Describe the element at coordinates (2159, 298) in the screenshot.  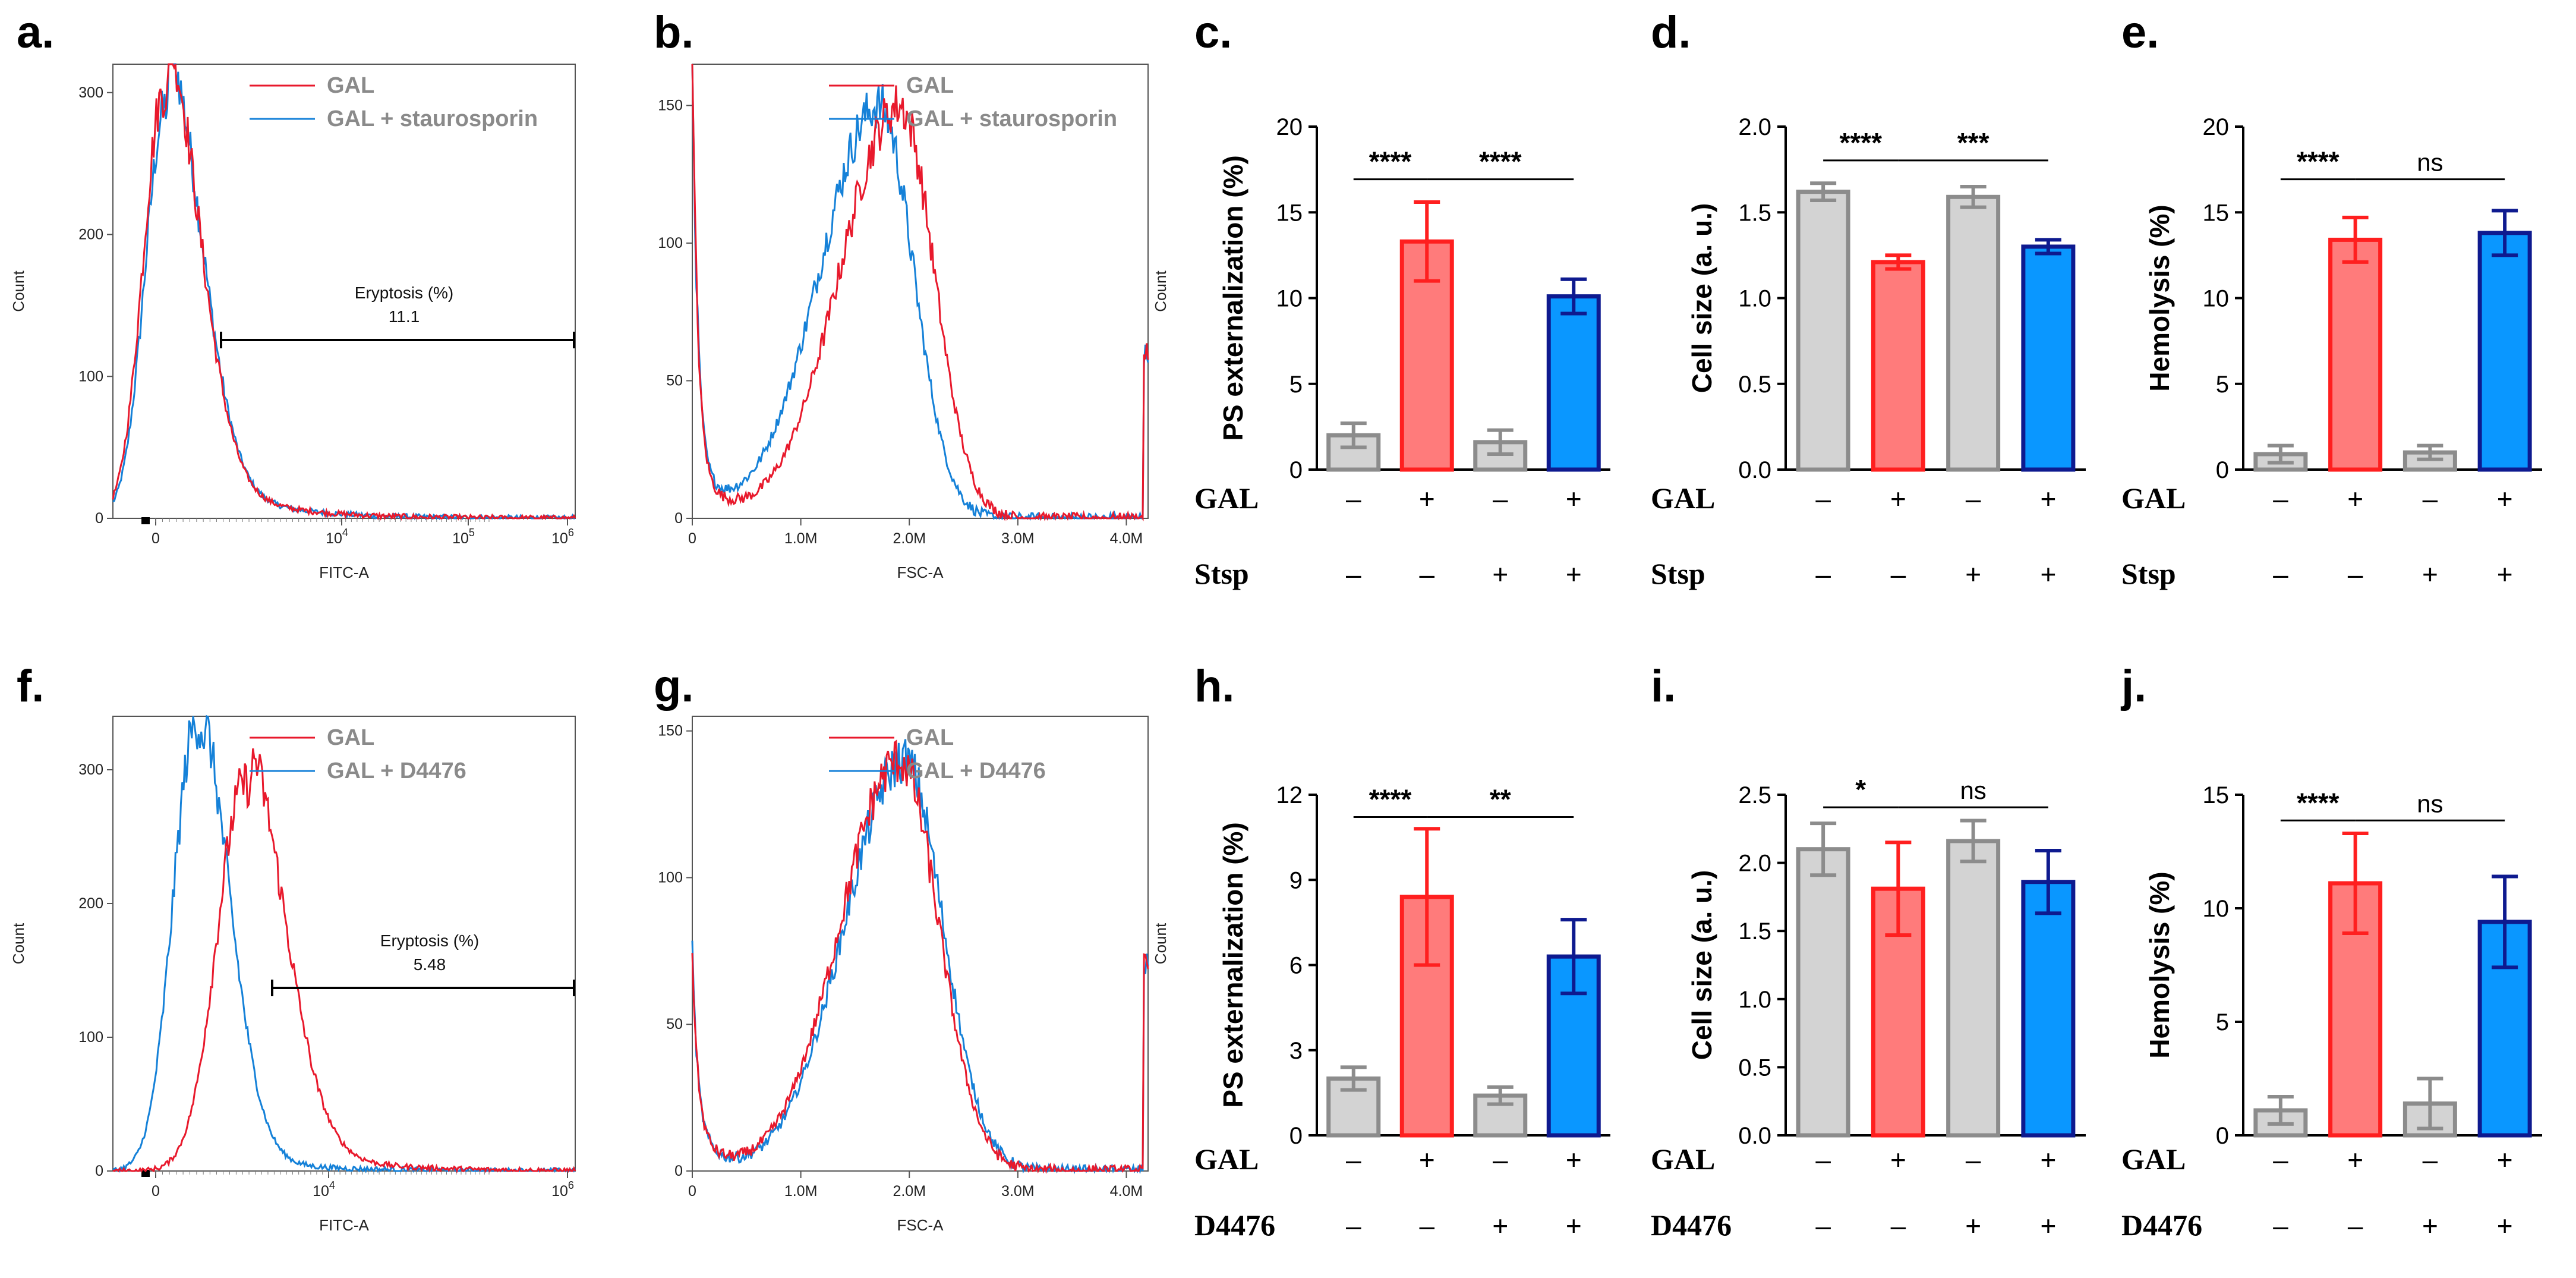
I see `y-axis-label: Hemolysis (%)` at that location.